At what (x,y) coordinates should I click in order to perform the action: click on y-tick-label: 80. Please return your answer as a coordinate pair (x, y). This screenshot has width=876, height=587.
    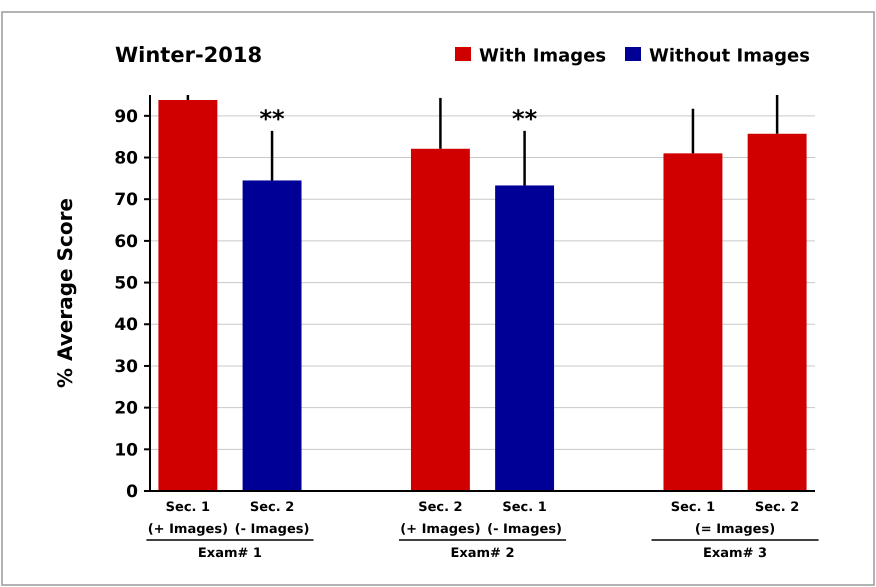
    Looking at the image, I should click on (126, 158).